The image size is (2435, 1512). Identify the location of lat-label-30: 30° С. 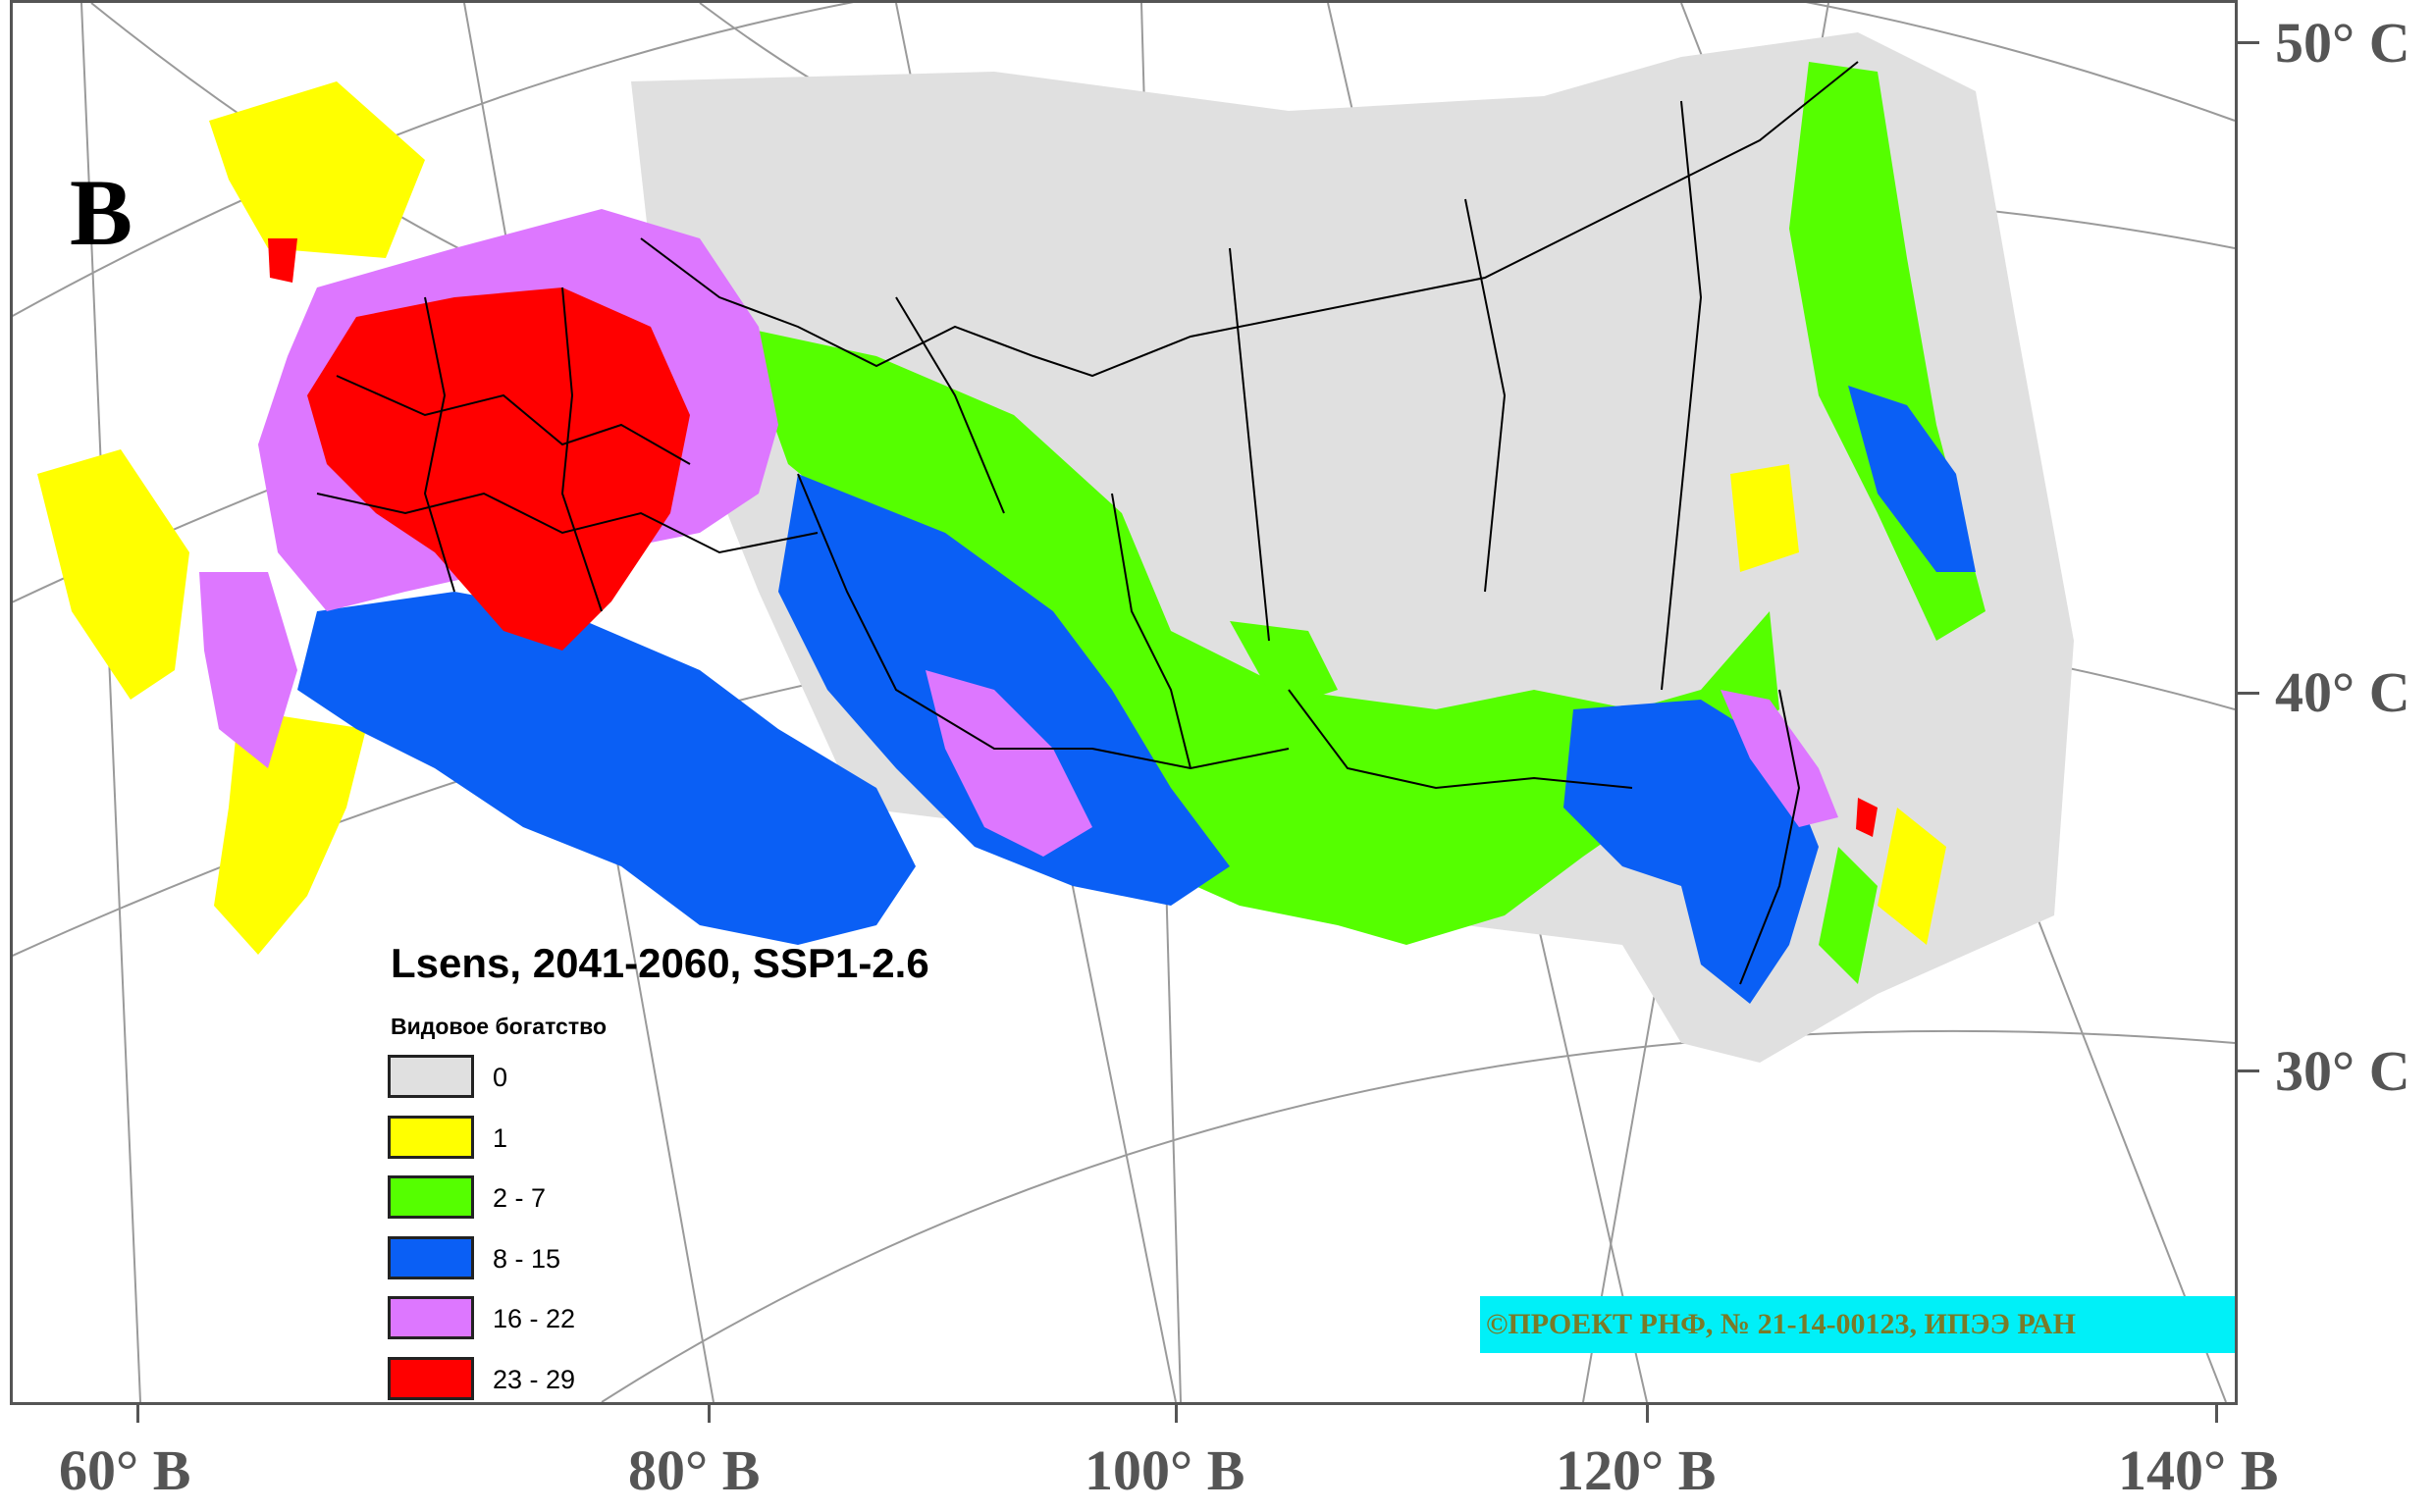
(2343, 1071).